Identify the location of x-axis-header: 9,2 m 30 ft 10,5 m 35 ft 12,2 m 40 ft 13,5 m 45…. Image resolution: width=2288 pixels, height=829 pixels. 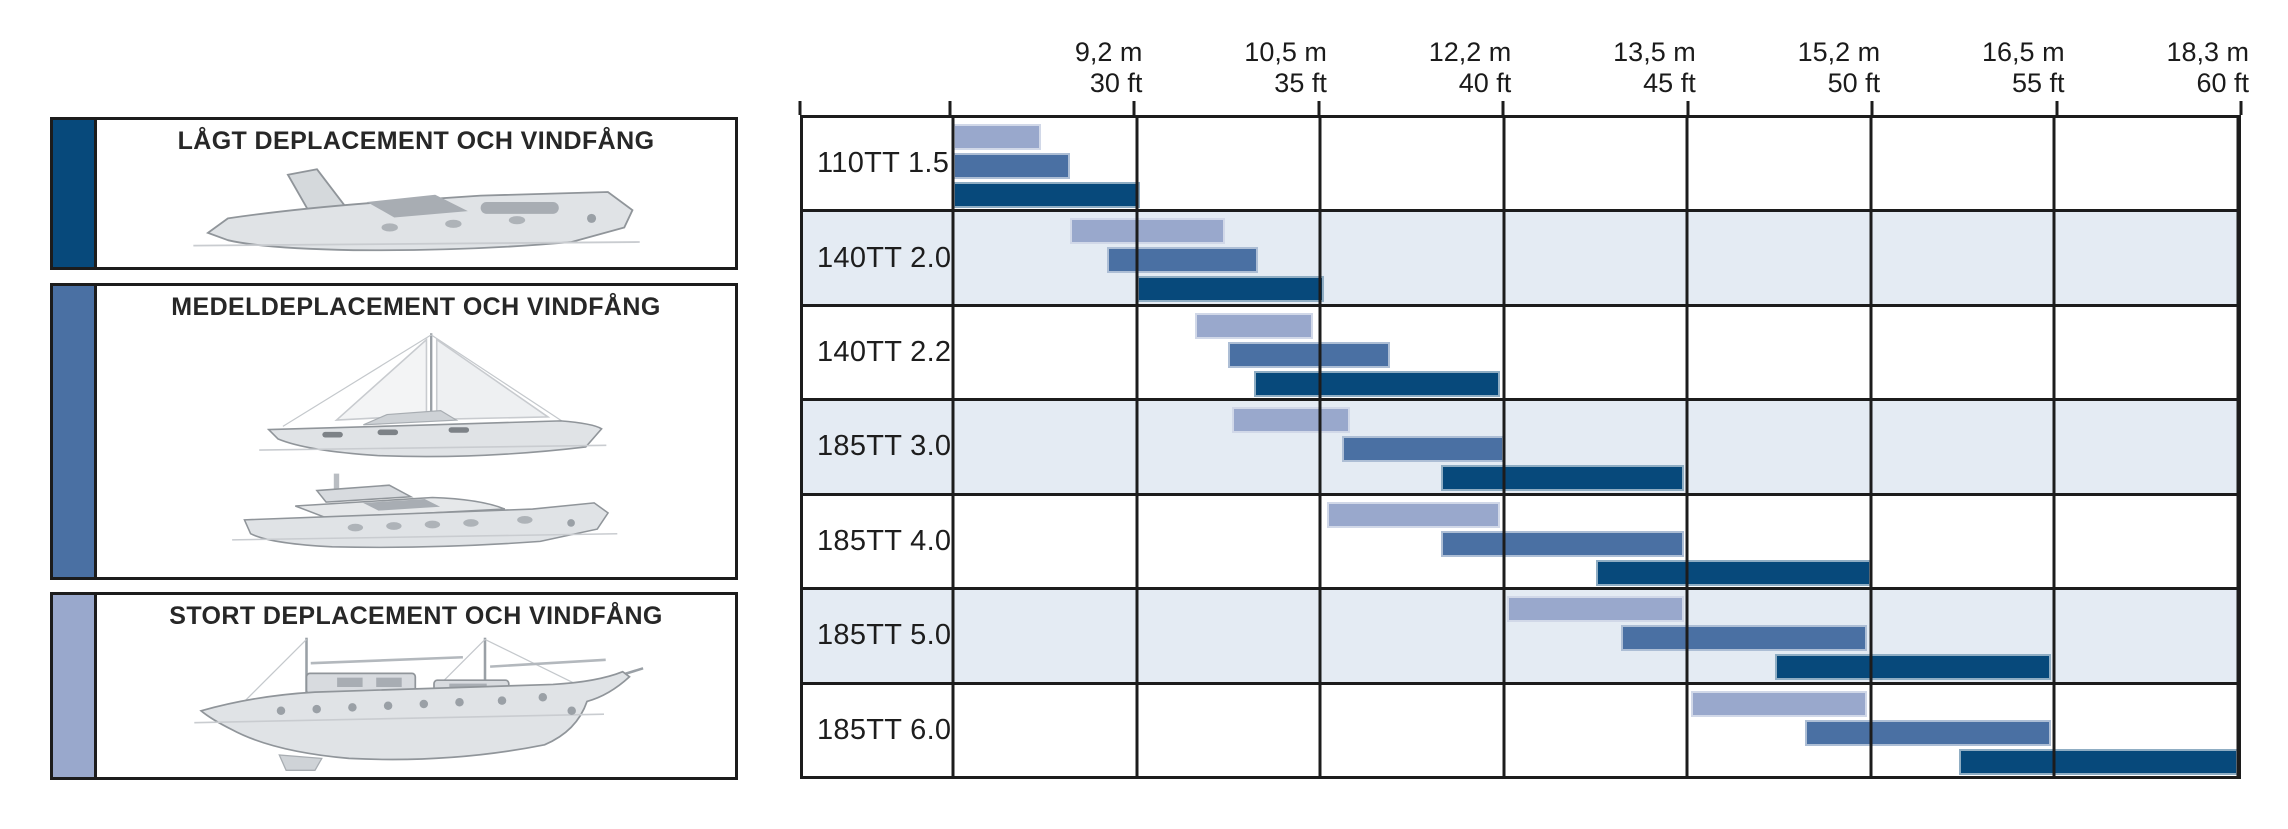
(1523, 66).